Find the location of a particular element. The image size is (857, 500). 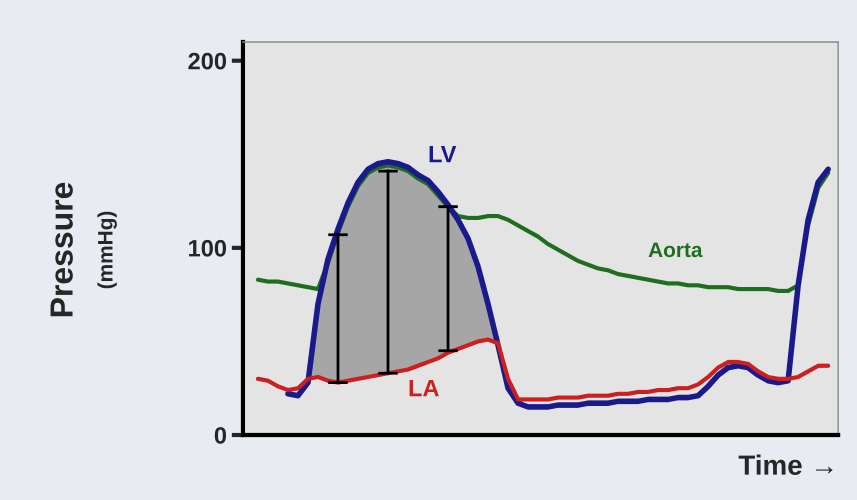

series-label: LA is located at coordinates (424, 388).